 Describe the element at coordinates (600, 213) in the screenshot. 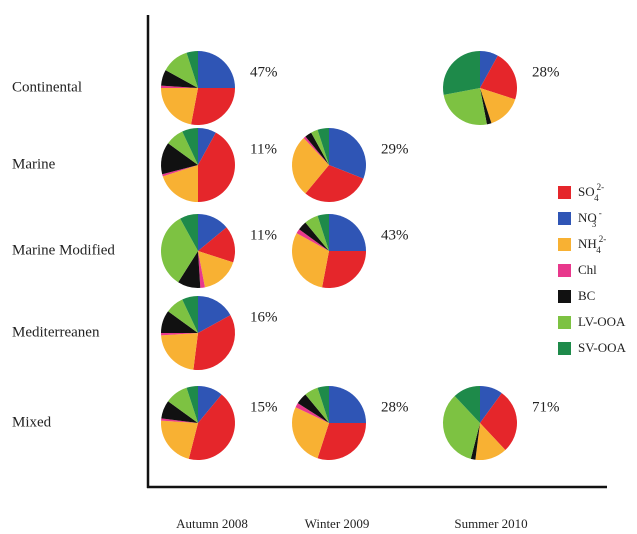

I see `legend-sup: -` at that location.